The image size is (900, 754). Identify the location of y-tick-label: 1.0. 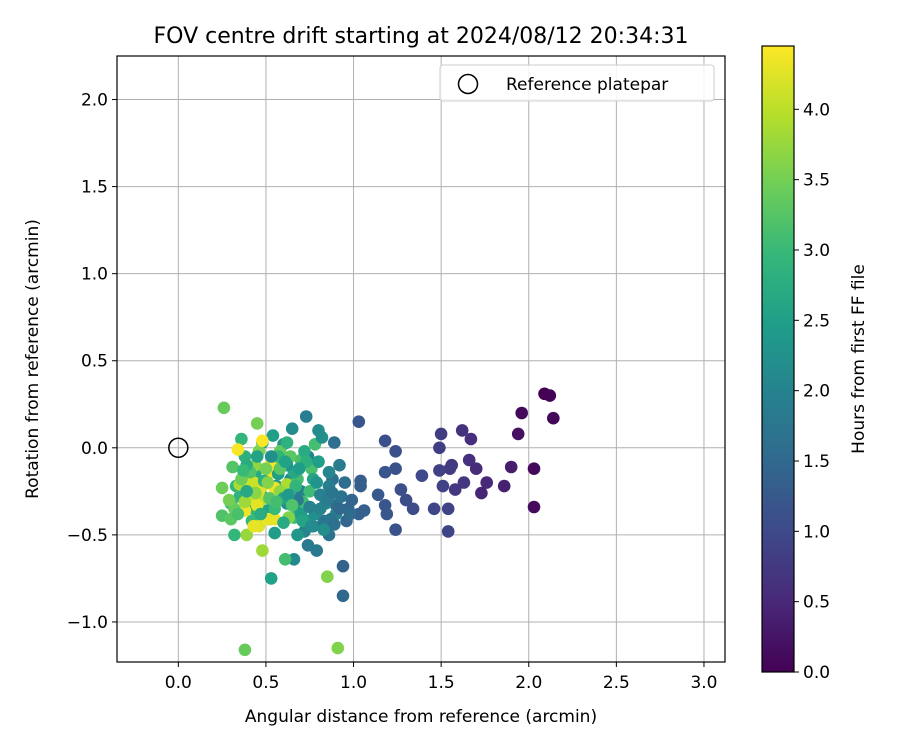
(94, 275).